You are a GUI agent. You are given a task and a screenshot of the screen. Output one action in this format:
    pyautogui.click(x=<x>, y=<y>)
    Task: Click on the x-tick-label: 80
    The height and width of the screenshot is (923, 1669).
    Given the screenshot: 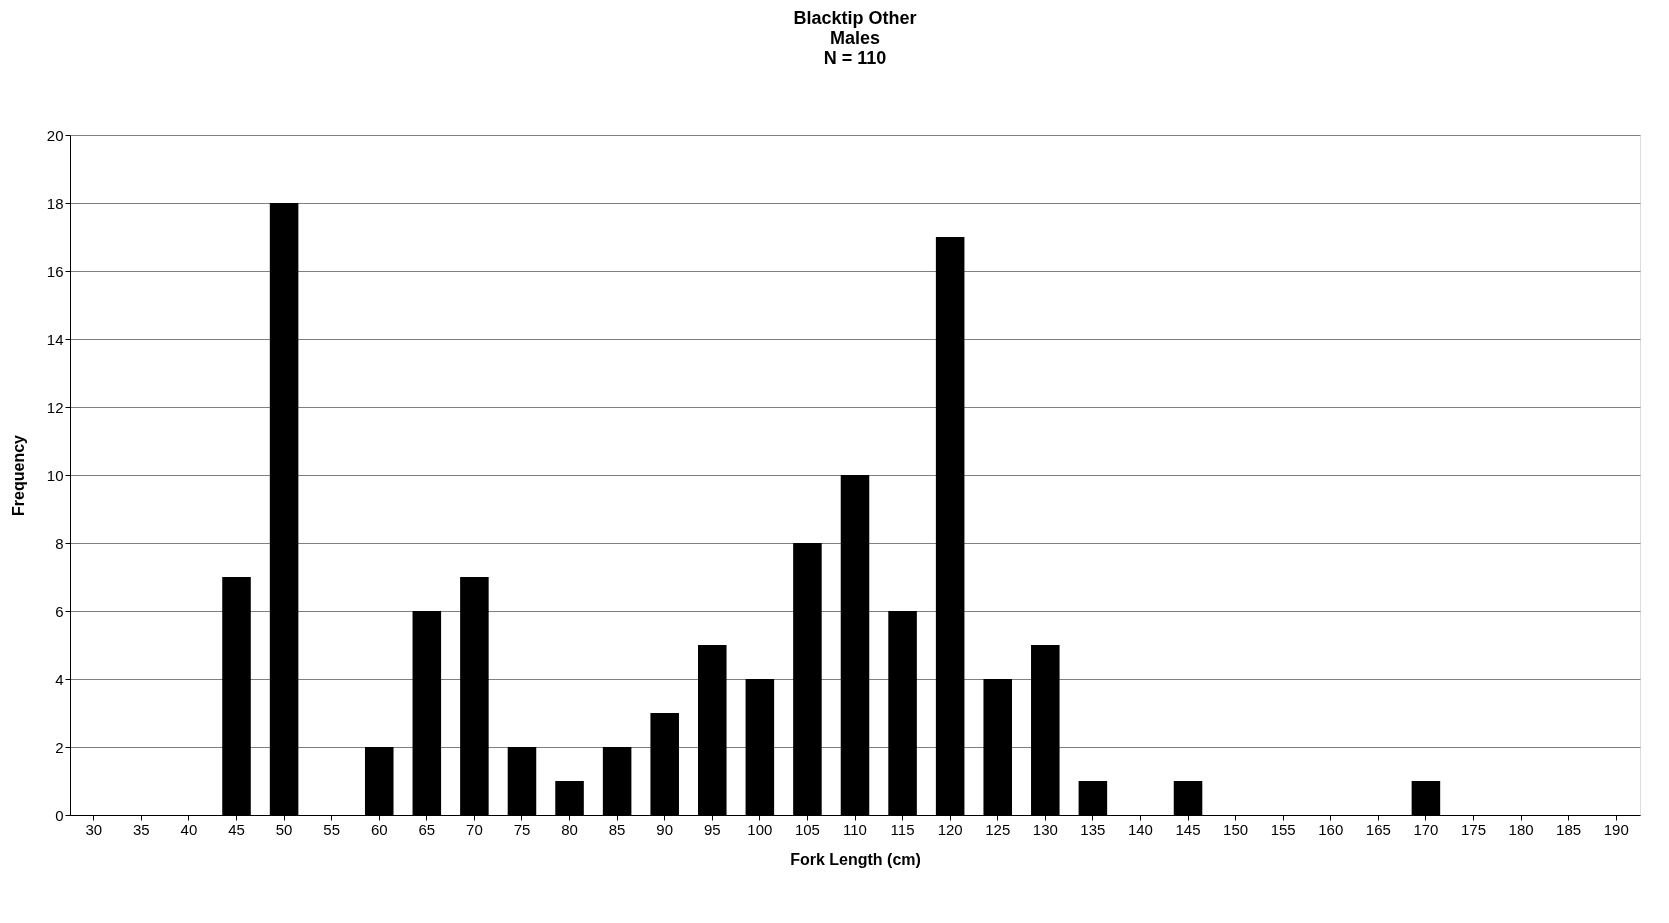 What is the action you would take?
    pyautogui.click(x=569, y=829)
    